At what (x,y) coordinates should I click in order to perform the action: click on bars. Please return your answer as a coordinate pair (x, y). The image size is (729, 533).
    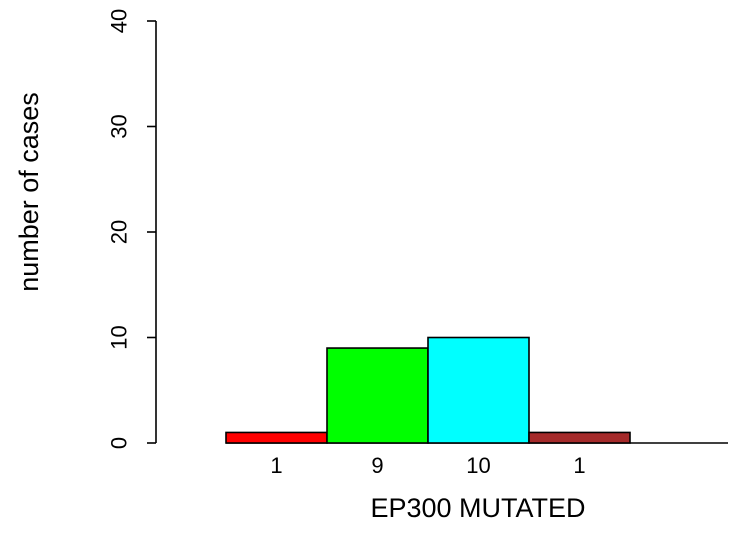
    Looking at the image, I should click on (428, 390).